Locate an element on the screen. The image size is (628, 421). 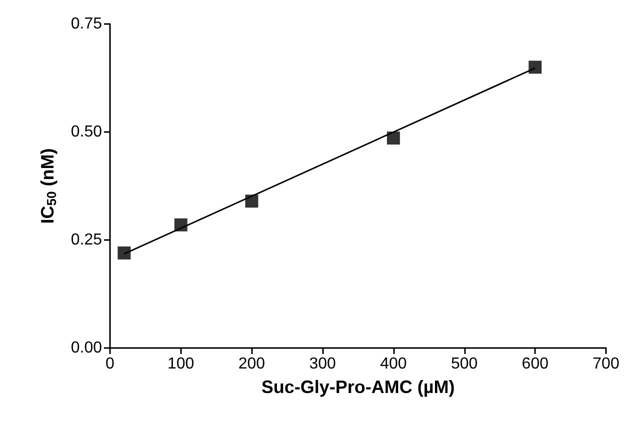
x-tick-label: 400 is located at coordinates (393, 364).